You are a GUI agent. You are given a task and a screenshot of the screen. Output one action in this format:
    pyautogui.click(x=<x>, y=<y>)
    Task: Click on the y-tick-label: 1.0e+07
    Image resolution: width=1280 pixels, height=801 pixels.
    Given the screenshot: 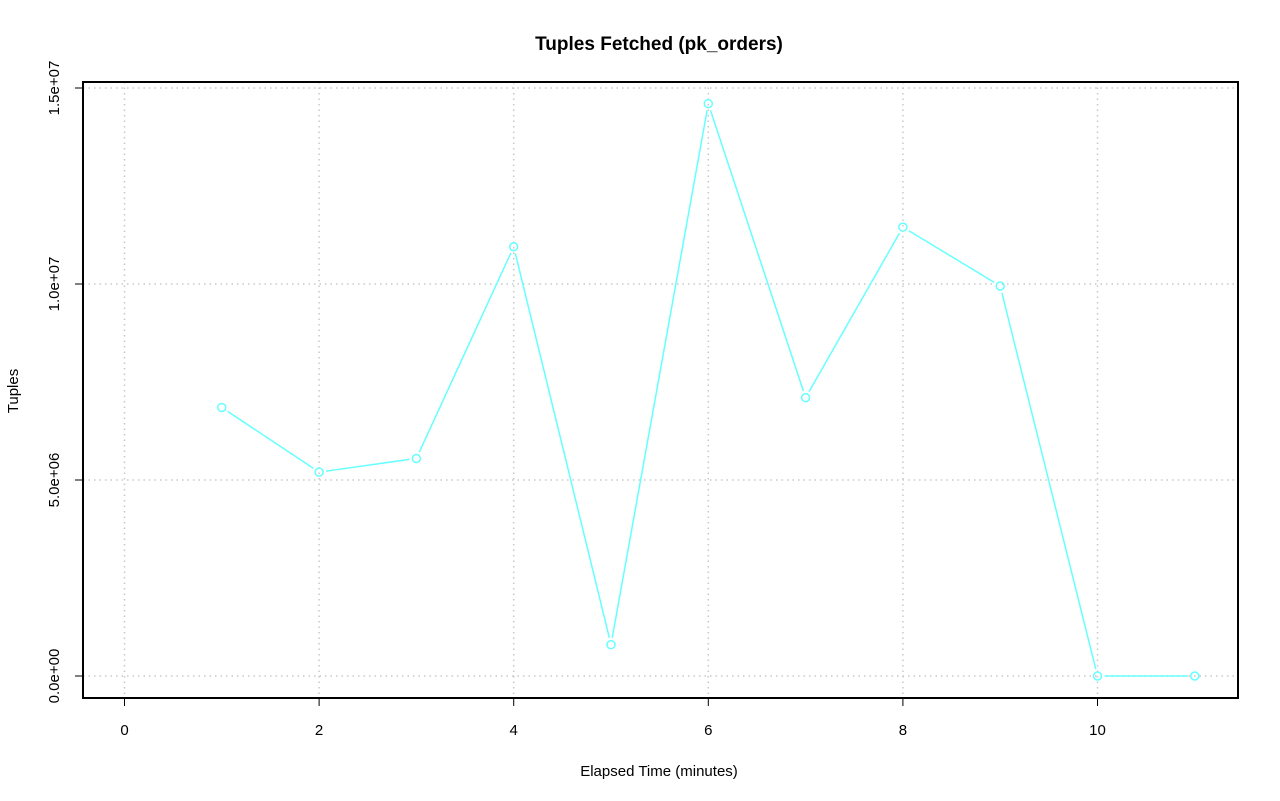 What is the action you would take?
    pyautogui.click(x=54, y=284)
    